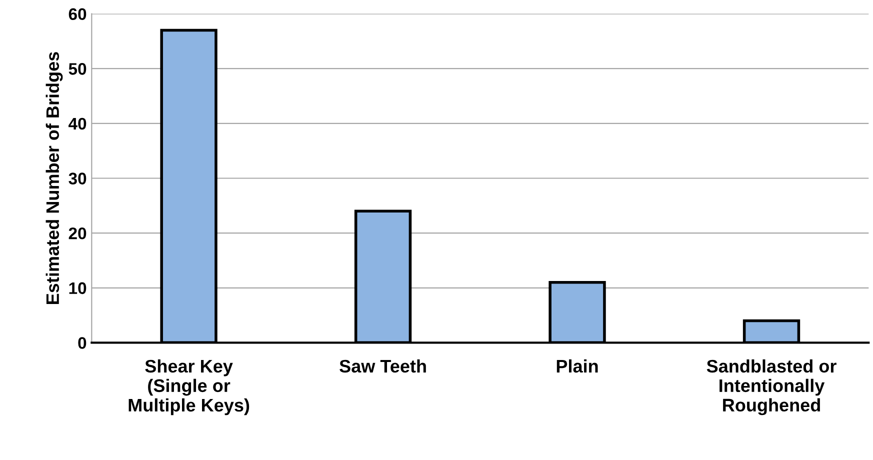  What do you see at coordinates (77, 233) in the screenshot?
I see `y-tick-label: 20` at bounding box center [77, 233].